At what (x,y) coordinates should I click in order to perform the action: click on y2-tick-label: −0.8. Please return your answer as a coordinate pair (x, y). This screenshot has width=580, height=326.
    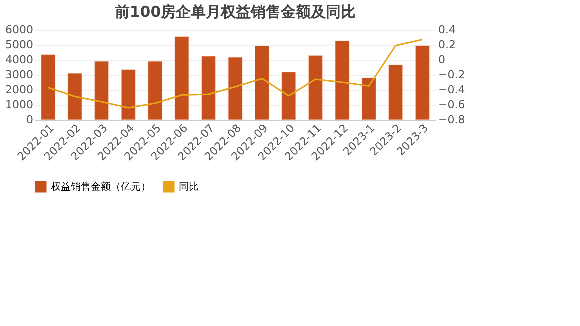
    Looking at the image, I should click on (452, 120).